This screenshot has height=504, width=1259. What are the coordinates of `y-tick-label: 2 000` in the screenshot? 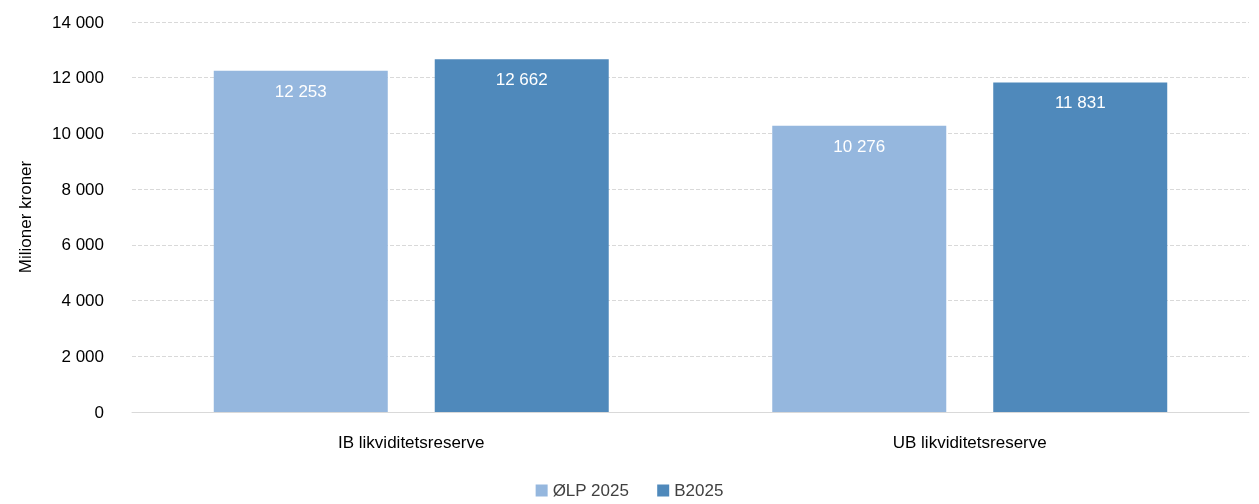 It's located at (82, 356).